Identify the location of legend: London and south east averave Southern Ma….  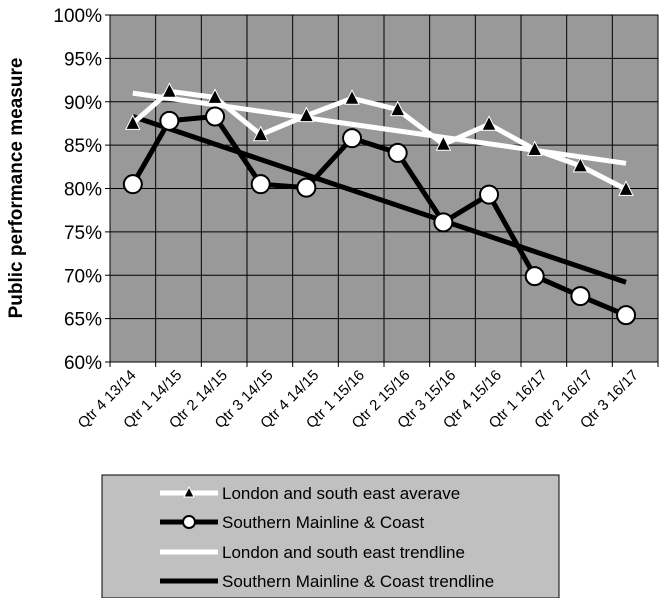
(330, 536).